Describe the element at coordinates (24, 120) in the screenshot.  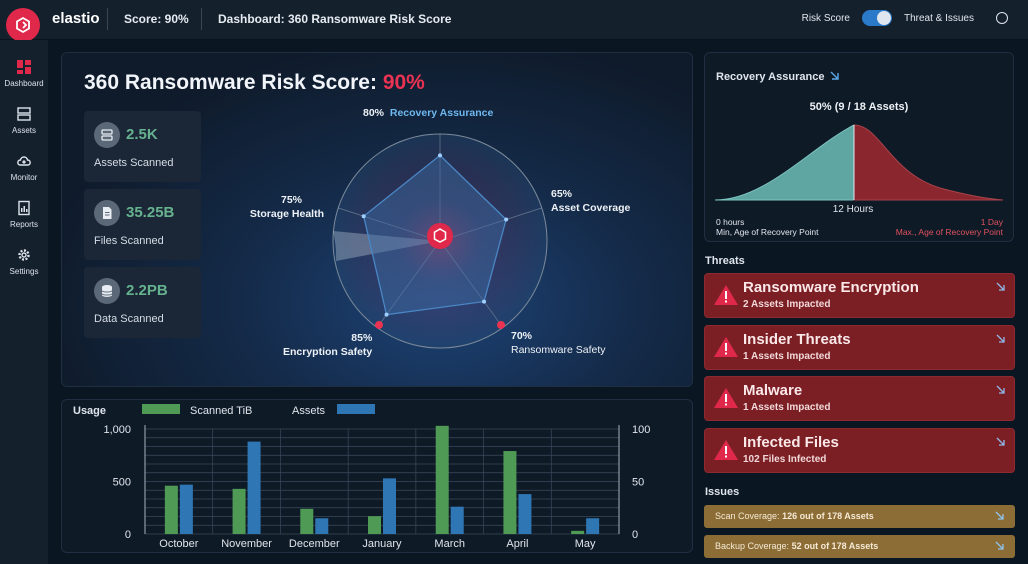
I see `sidebar-item-assets: Assets` at that location.